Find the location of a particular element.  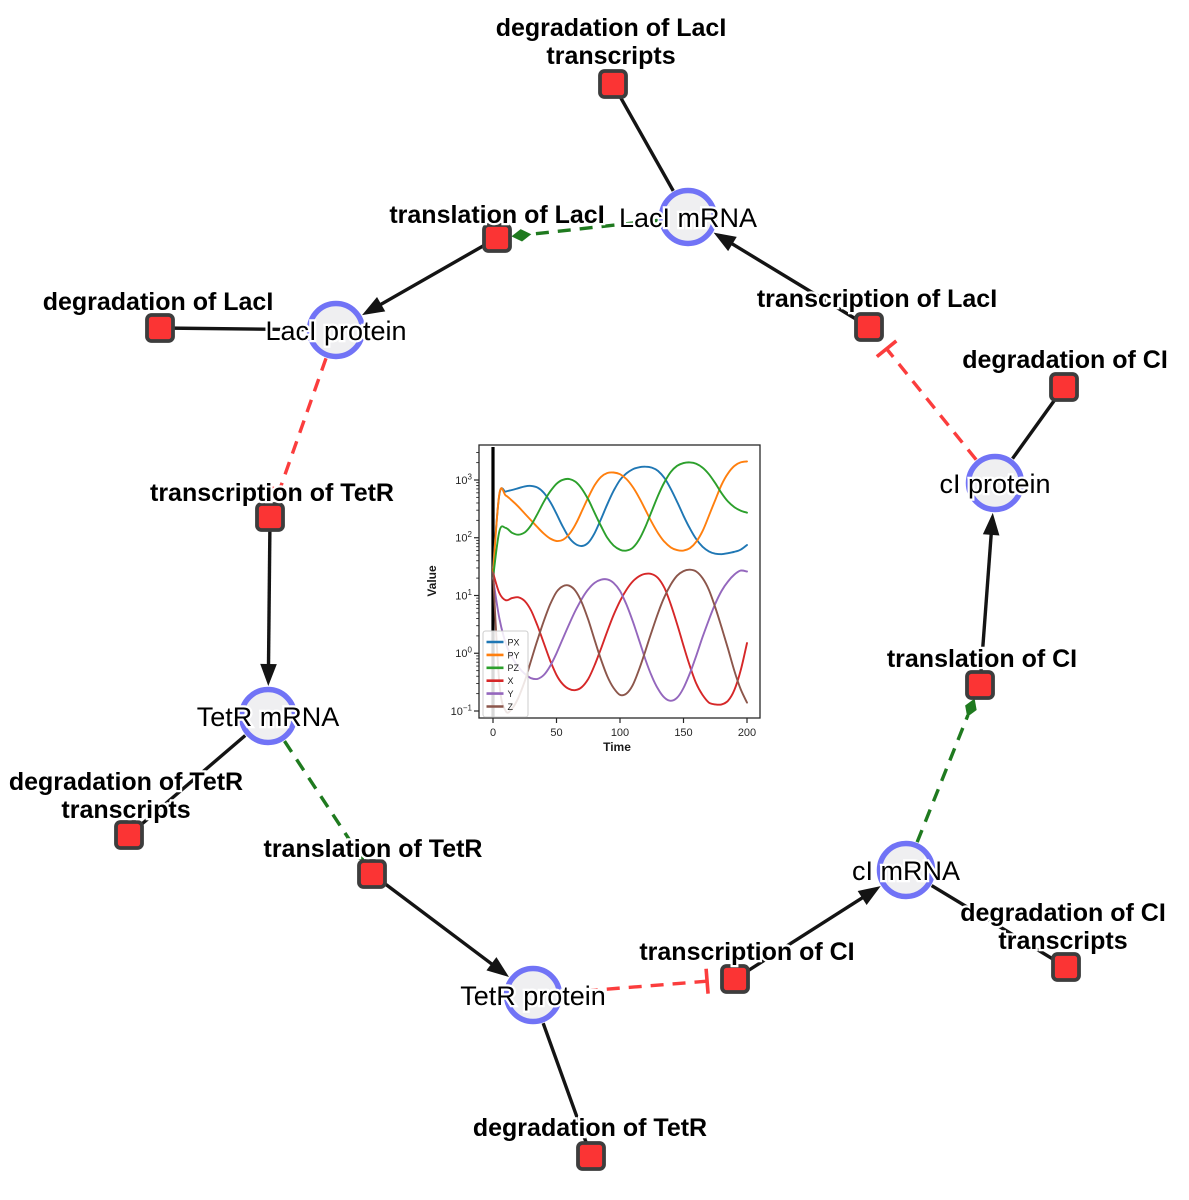

legend-label-Y: Y is located at coordinates (511, 694).